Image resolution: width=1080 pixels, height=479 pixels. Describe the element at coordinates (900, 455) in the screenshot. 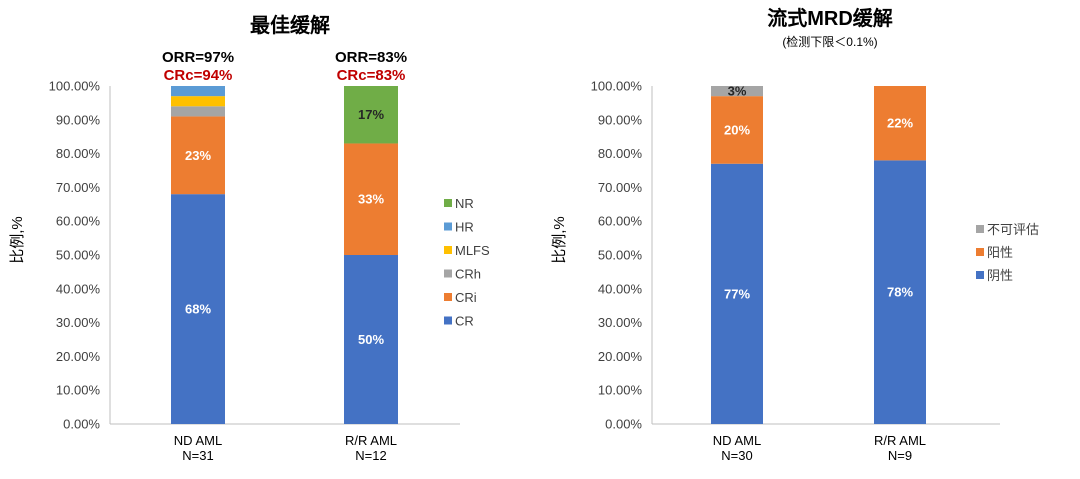

I see `x-category-n: N=9` at that location.